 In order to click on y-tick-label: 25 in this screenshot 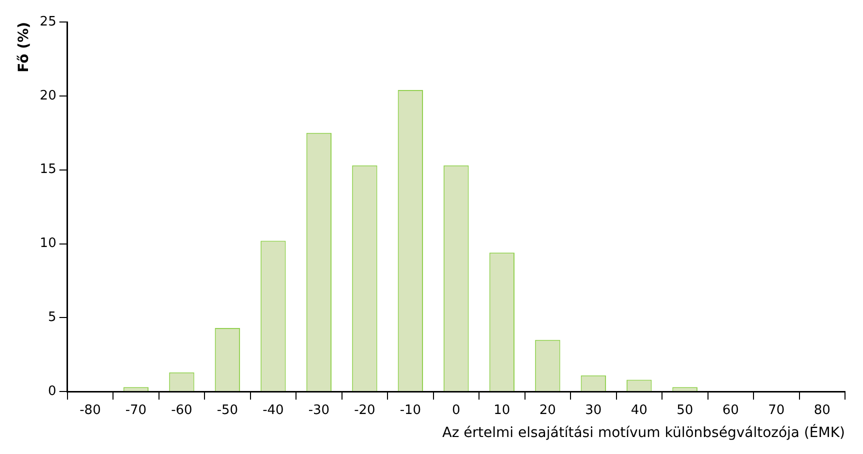, I will do `click(48, 22)`.